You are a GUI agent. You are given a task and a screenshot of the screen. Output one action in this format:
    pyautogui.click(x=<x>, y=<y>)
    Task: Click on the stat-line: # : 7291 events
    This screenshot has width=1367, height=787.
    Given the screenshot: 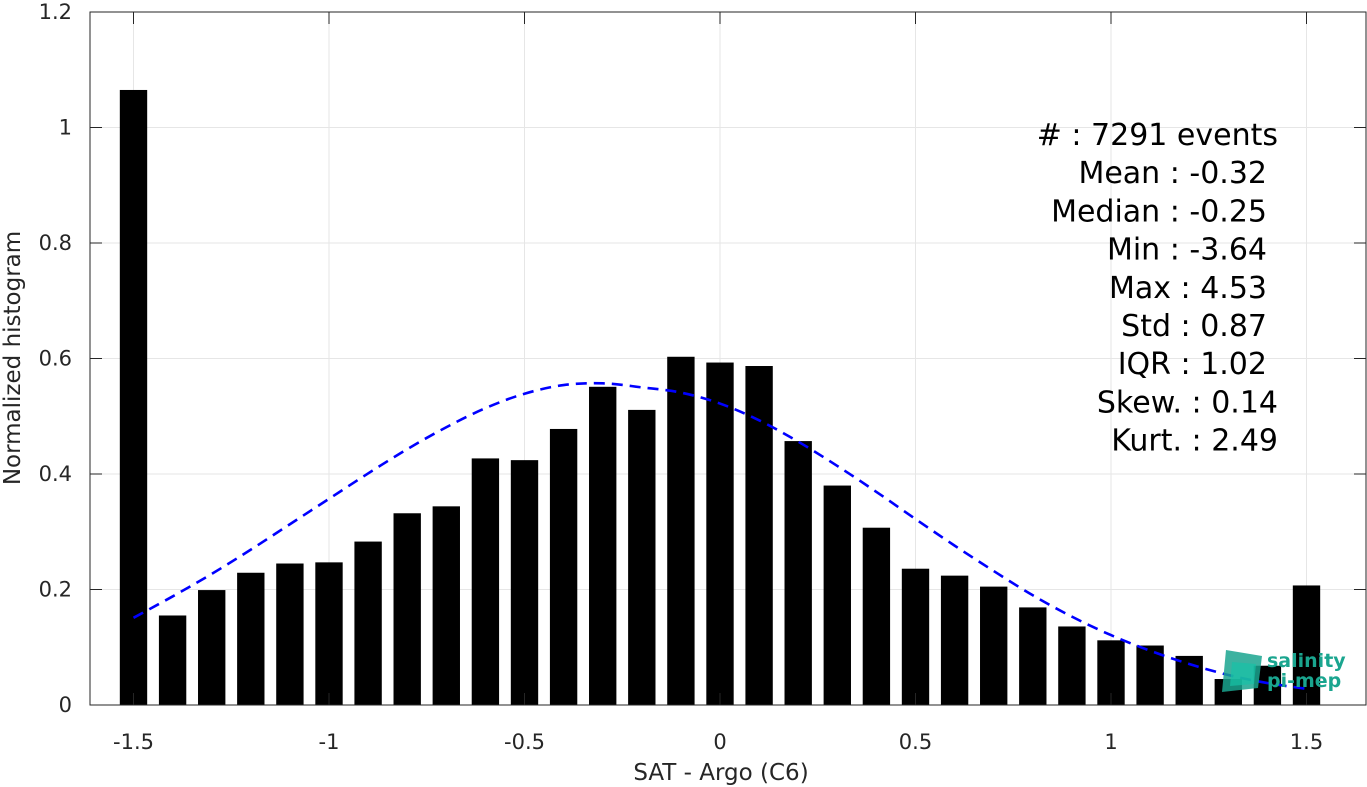 What is the action you would take?
    pyautogui.click(x=1157, y=135)
    